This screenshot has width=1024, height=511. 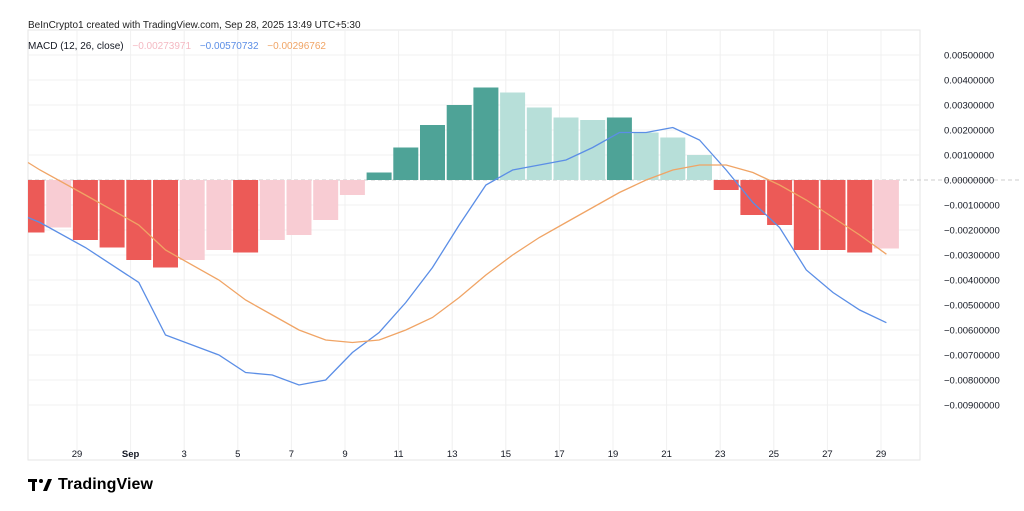 I want to click on legend-histogram-value: −0.00273971, so click(x=162, y=46).